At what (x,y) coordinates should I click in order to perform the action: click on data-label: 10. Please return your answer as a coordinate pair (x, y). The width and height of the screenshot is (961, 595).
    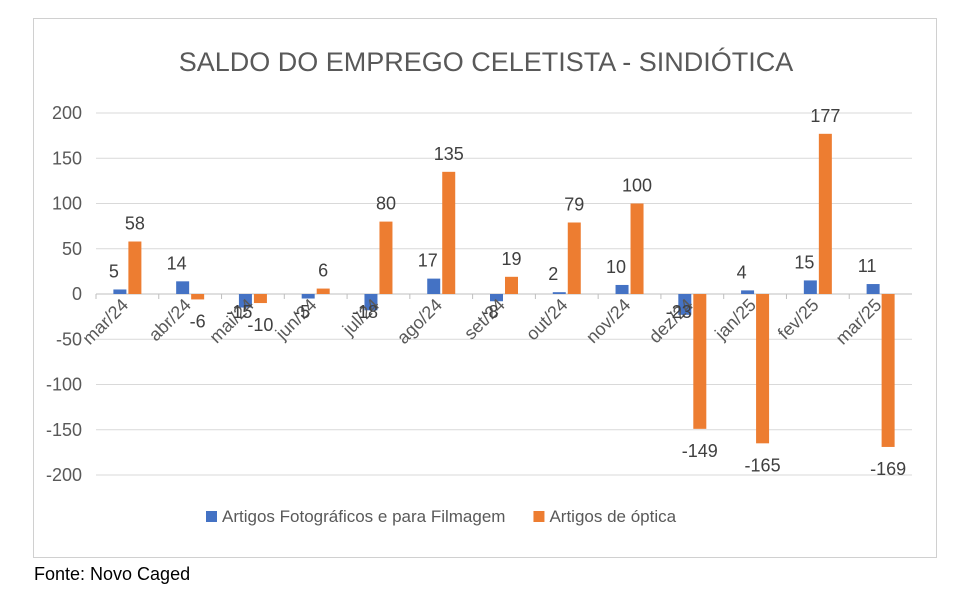
    Looking at the image, I should click on (616, 267).